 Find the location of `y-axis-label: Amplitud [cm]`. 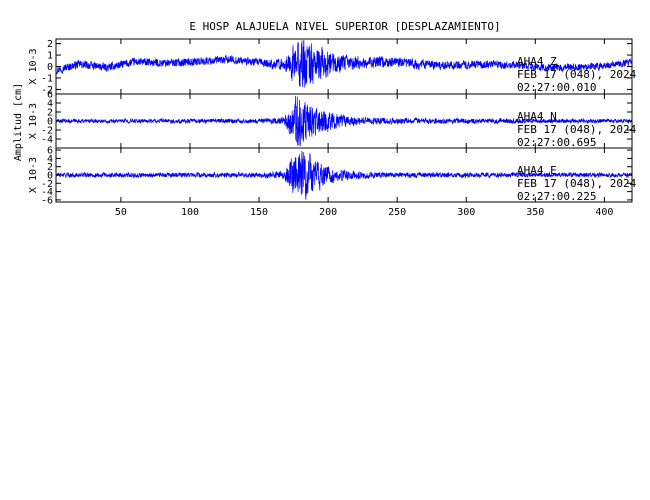

y-axis-label: Amplitud [cm] is located at coordinates (18, 122).